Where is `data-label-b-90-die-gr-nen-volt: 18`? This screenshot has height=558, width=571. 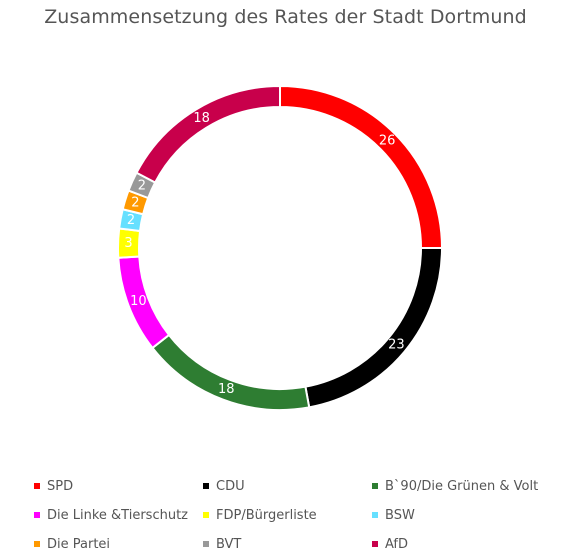
data-label-b-90-die-gr-nen-volt: 18 is located at coordinates (226, 389).